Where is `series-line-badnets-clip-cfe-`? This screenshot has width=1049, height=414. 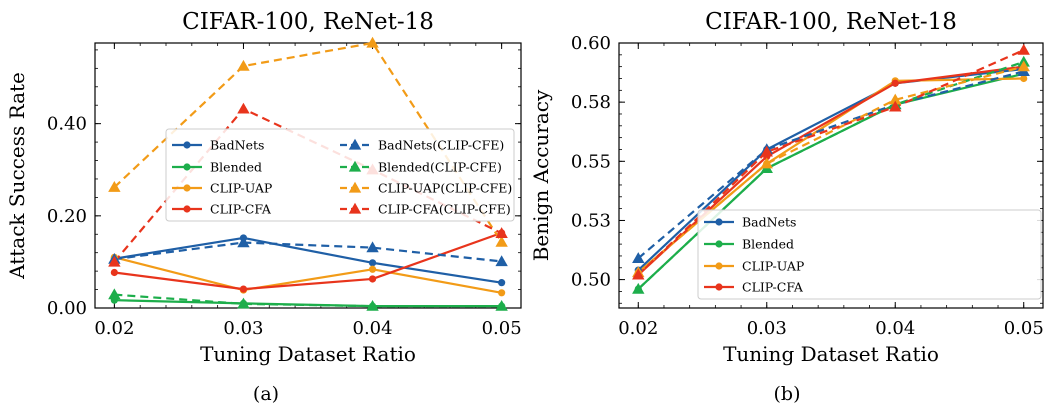
series-line-badnets-clip-cfe- is located at coordinates (308, 252).